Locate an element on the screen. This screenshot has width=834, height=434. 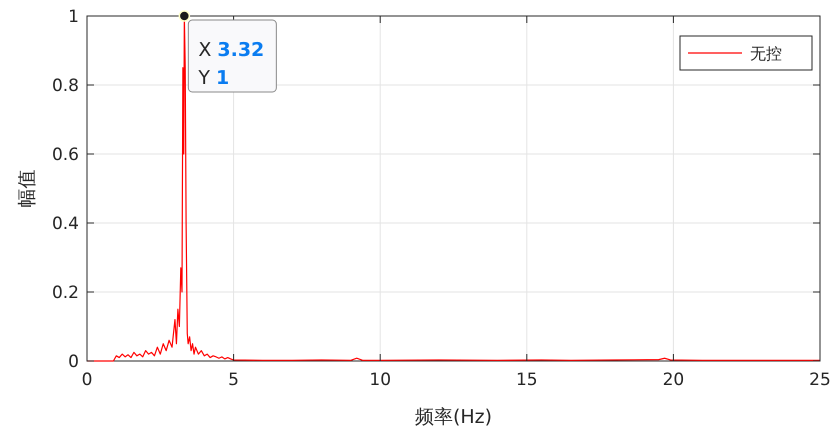
y-tick-label: 0.2 is located at coordinates (65, 293).